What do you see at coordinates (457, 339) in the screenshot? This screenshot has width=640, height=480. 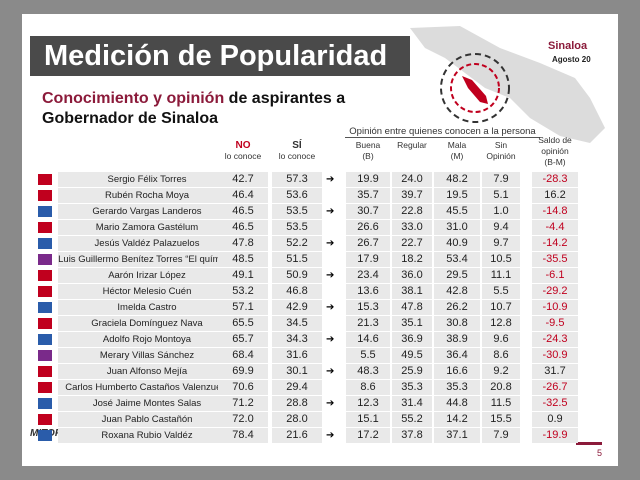 I see `cell: 38.9` at bounding box center [457, 339].